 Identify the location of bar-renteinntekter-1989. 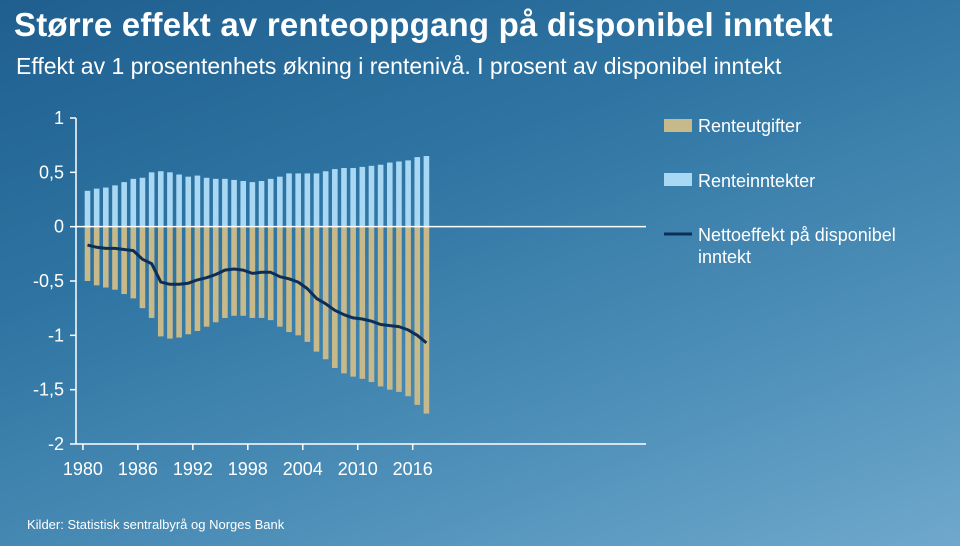
(170, 199).